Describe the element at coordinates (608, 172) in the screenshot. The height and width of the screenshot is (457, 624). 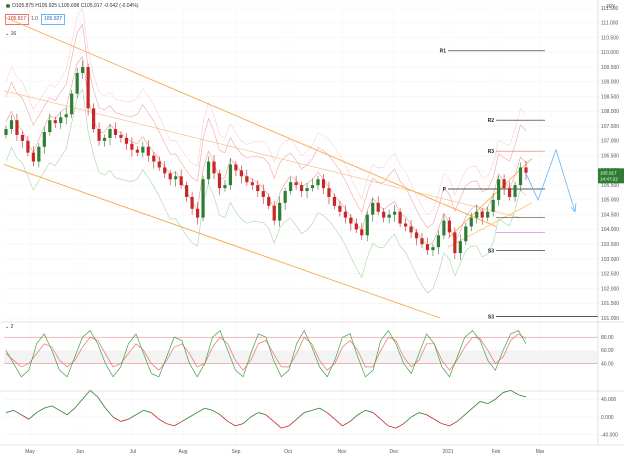
I see `last-price-value: 105.917` at that location.